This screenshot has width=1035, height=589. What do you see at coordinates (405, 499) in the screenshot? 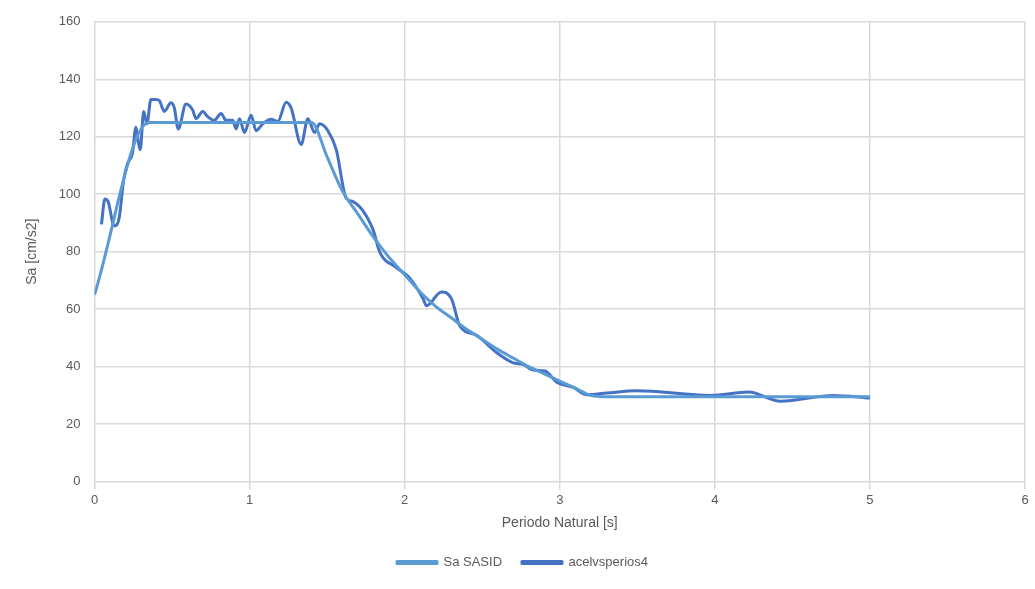
I see `x-tick-label: 2` at bounding box center [405, 499].